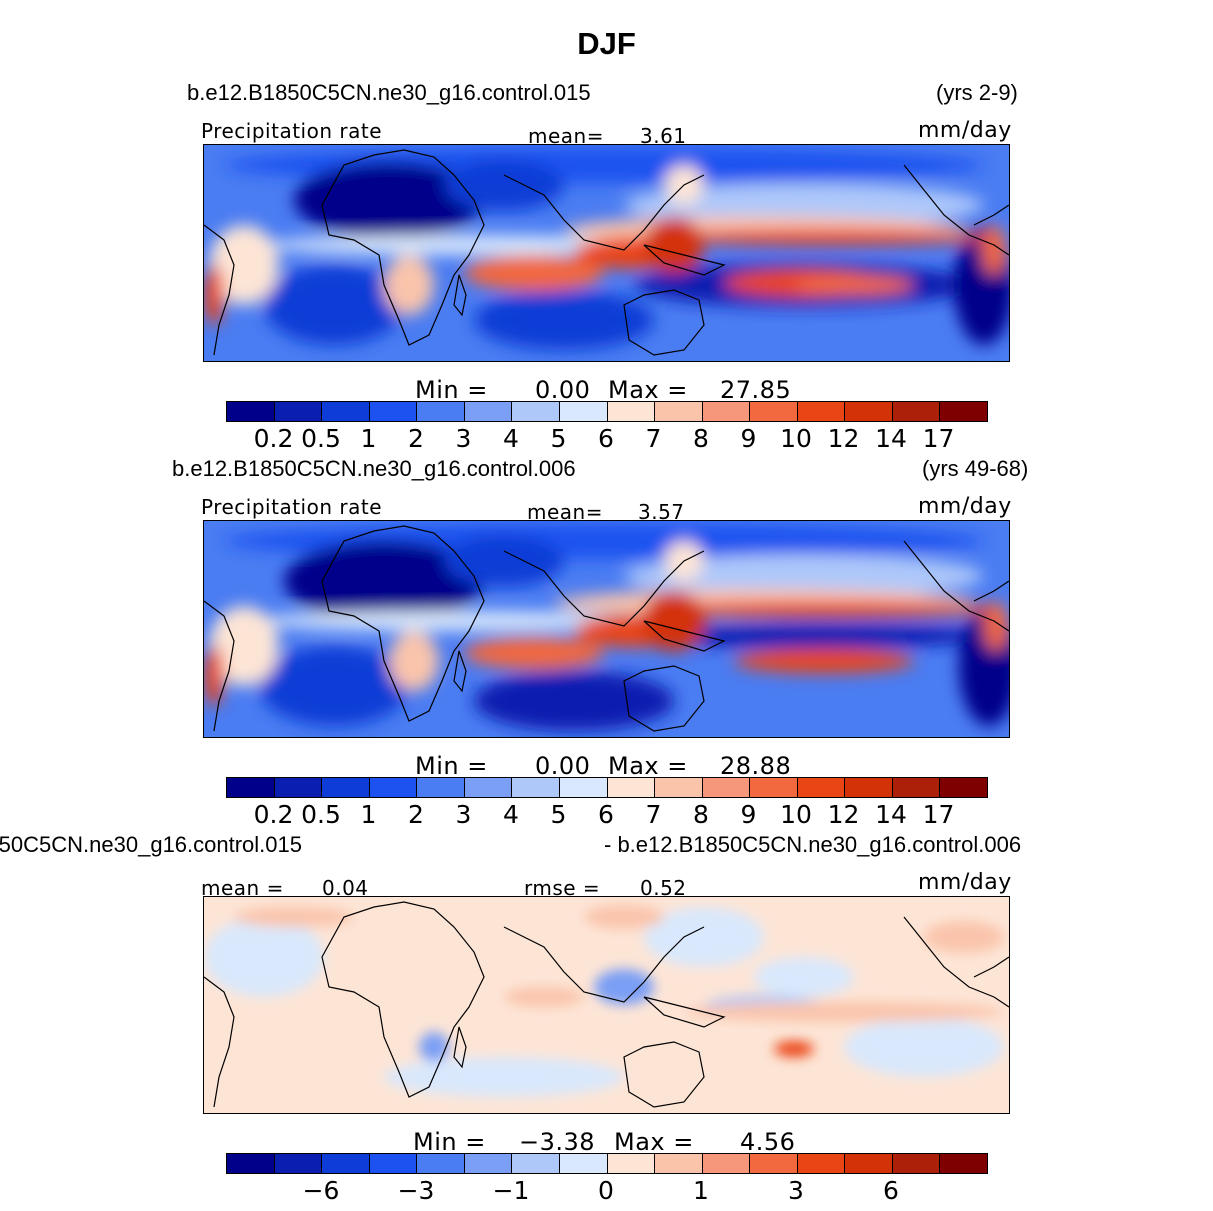 This screenshot has height=1211, width=1213. Describe the element at coordinates (451, 390) in the screenshot. I see `panel1-min-label: Min =` at that location.